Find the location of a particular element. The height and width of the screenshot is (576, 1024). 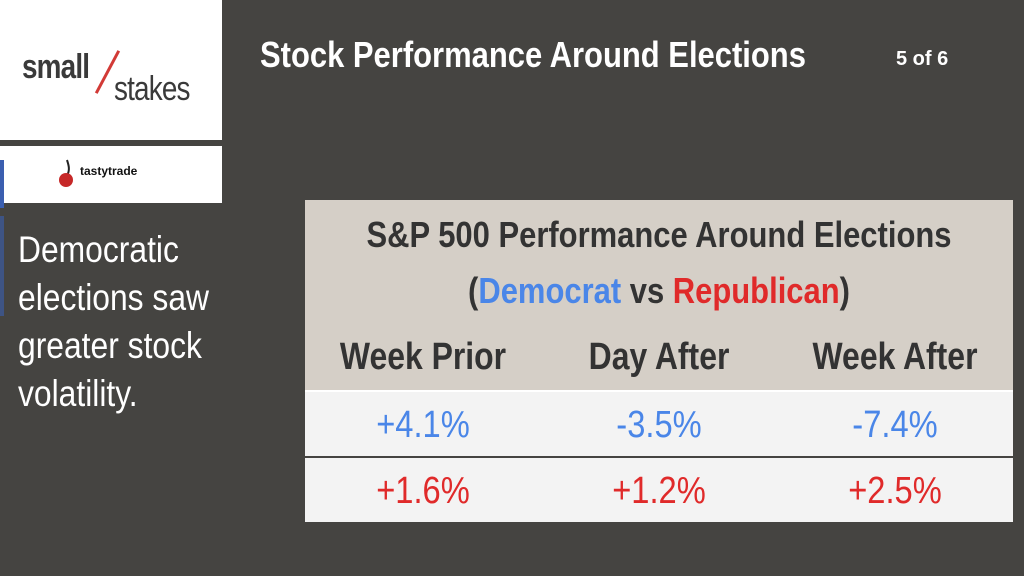

logo-word-stakes: stakes is located at coordinates (152, 89).